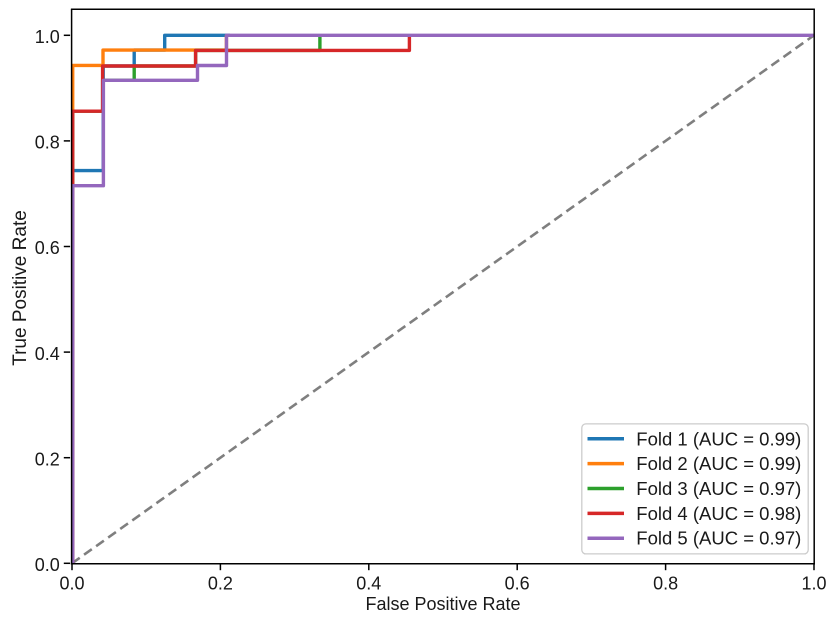 This screenshot has width=837, height=621. I want to click on svg-text: Fold 5 (AUC = 0.97), so click(718, 538).